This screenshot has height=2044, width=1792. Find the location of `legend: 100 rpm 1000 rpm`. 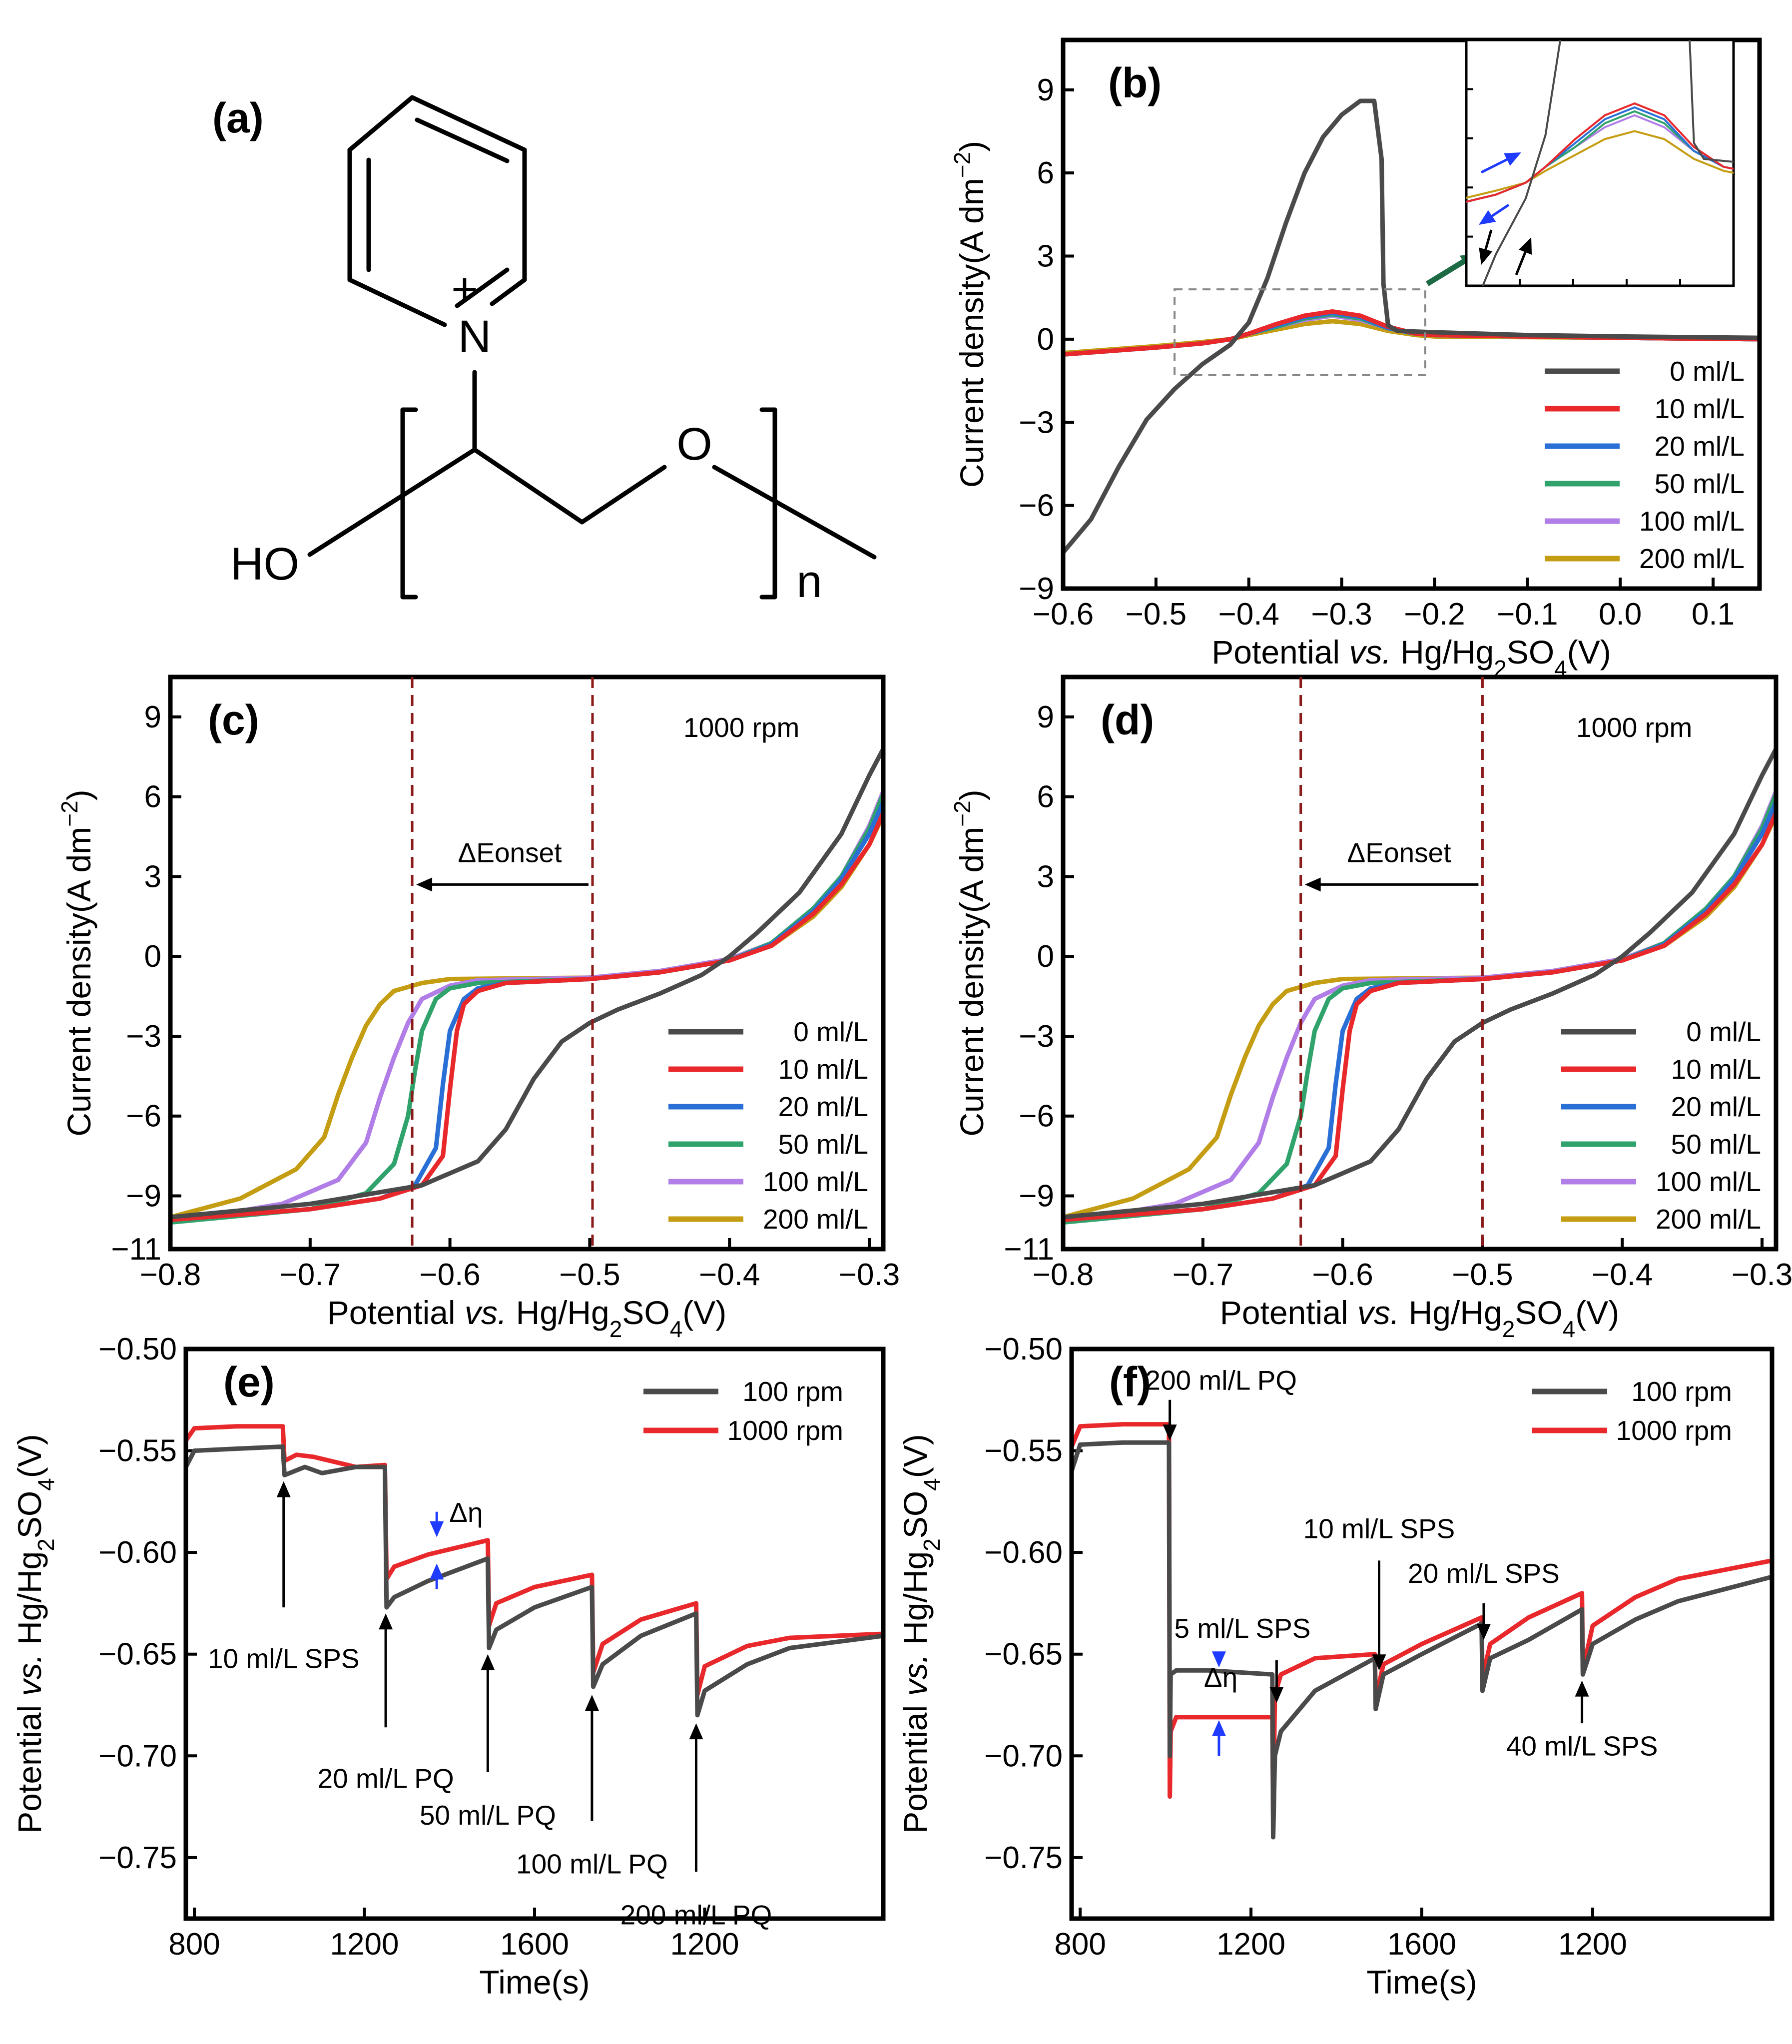

legend: 100 rpm 1000 rpm is located at coordinates (743, 1411).